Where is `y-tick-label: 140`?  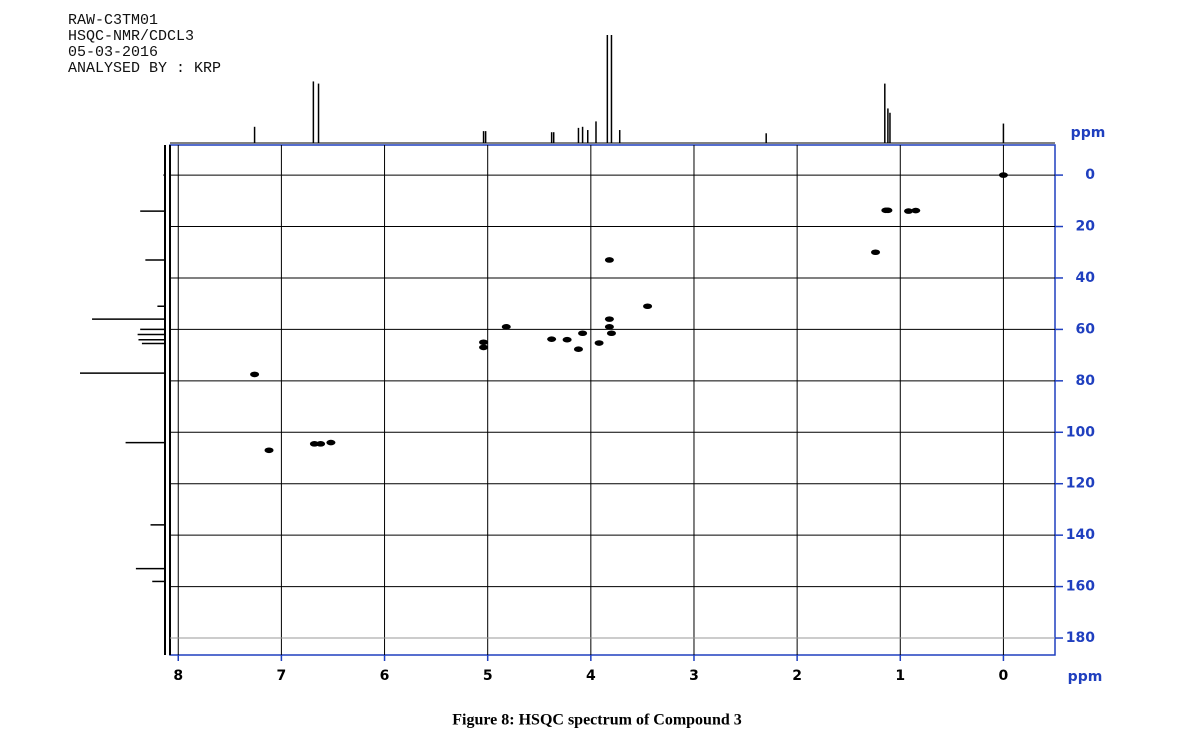
y-tick-label: 140 is located at coordinates (1080, 535).